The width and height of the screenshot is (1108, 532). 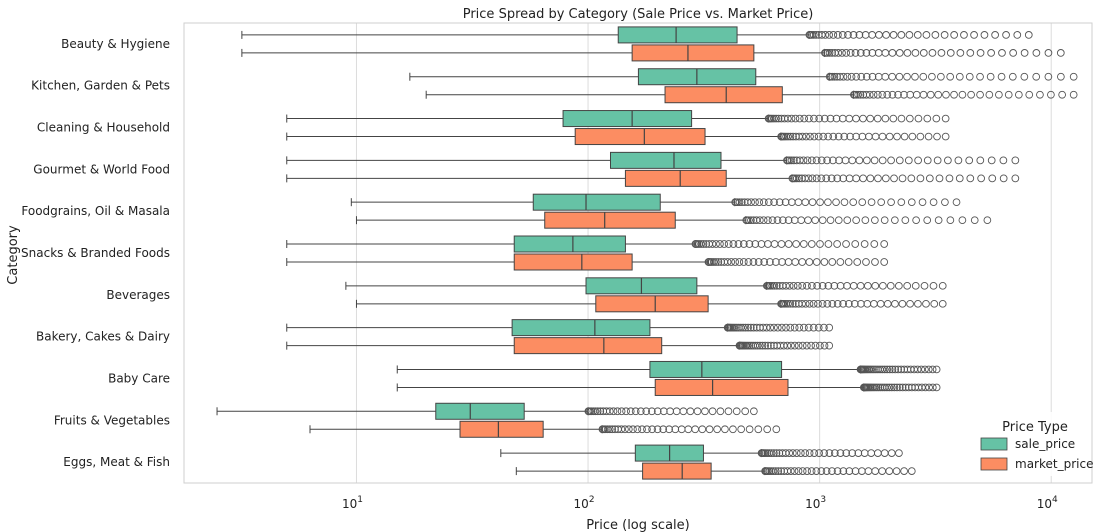 What do you see at coordinates (1054, 464) in the screenshot?
I see `legend-label-market-price: market_price` at bounding box center [1054, 464].